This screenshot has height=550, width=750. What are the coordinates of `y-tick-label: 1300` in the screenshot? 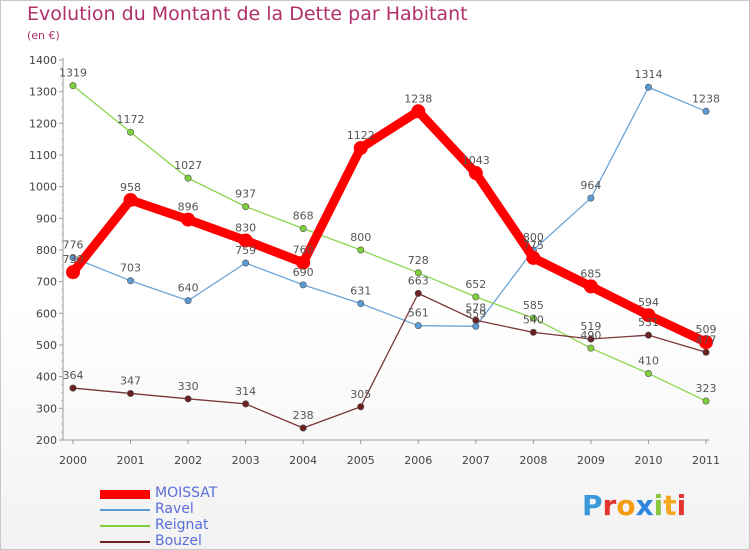 It's located at (43, 92).